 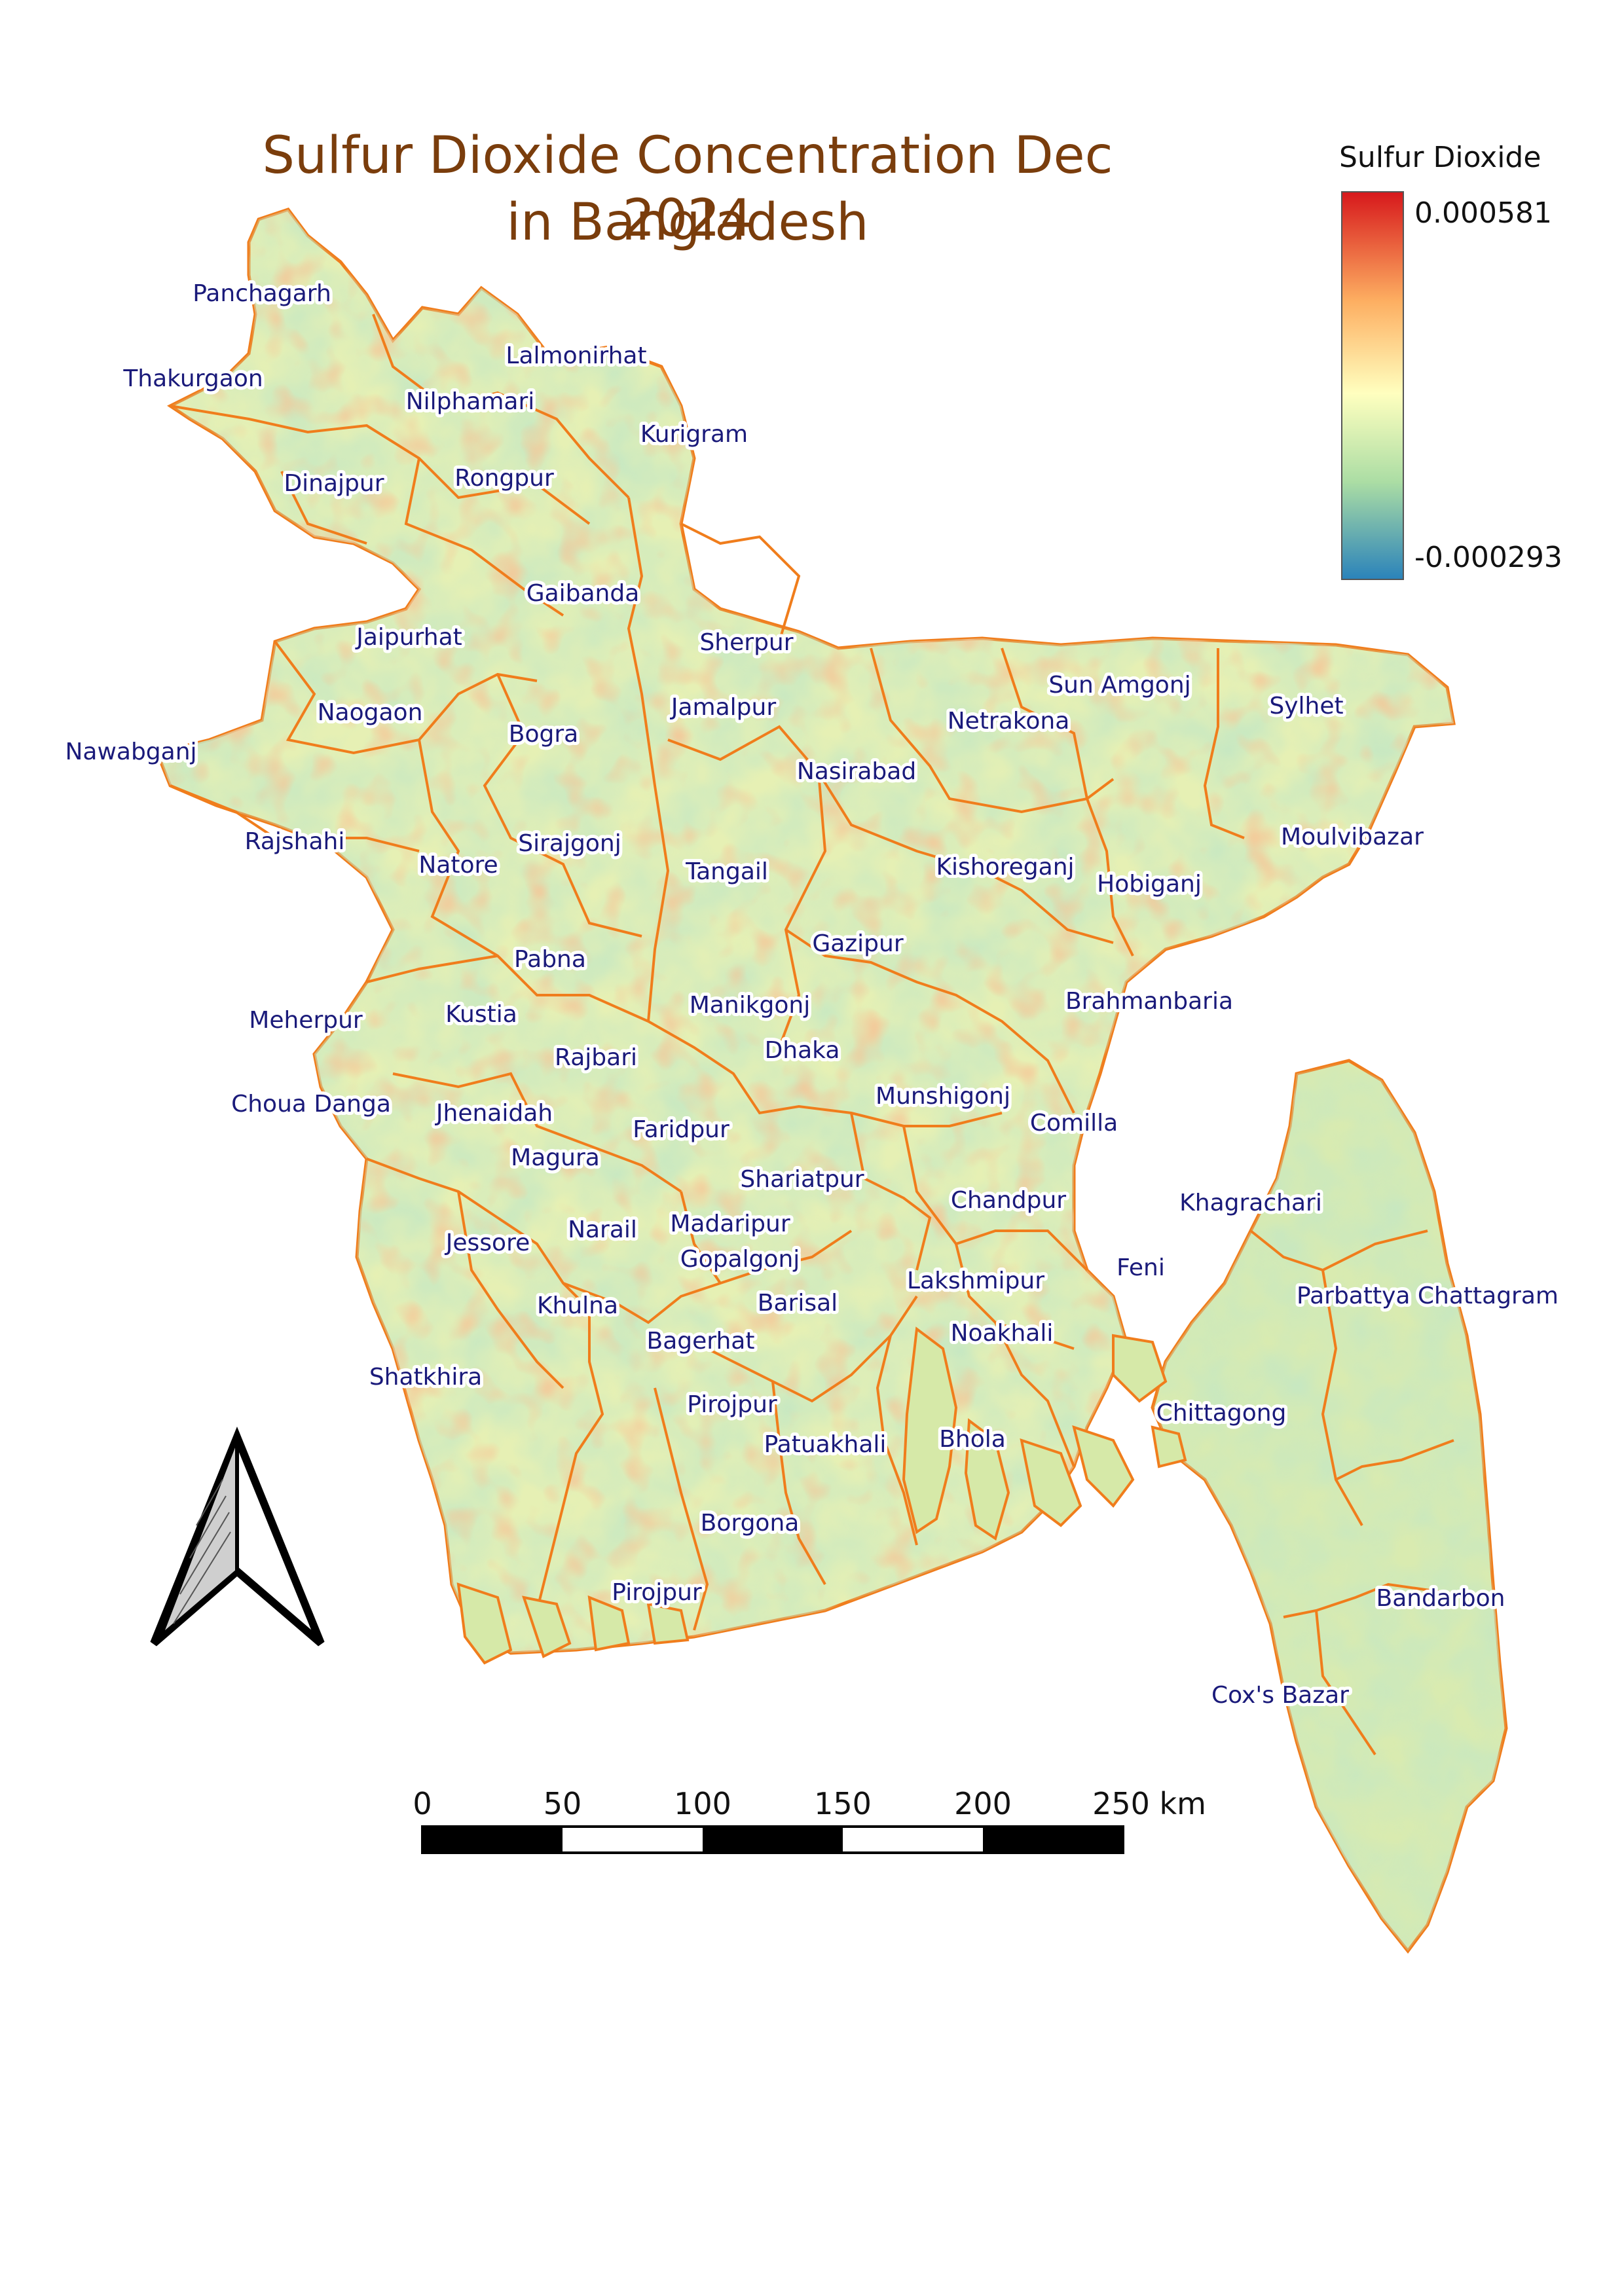 What do you see at coordinates (1306, 706) in the screenshot?
I see `district-label: Sylhet` at bounding box center [1306, 706].